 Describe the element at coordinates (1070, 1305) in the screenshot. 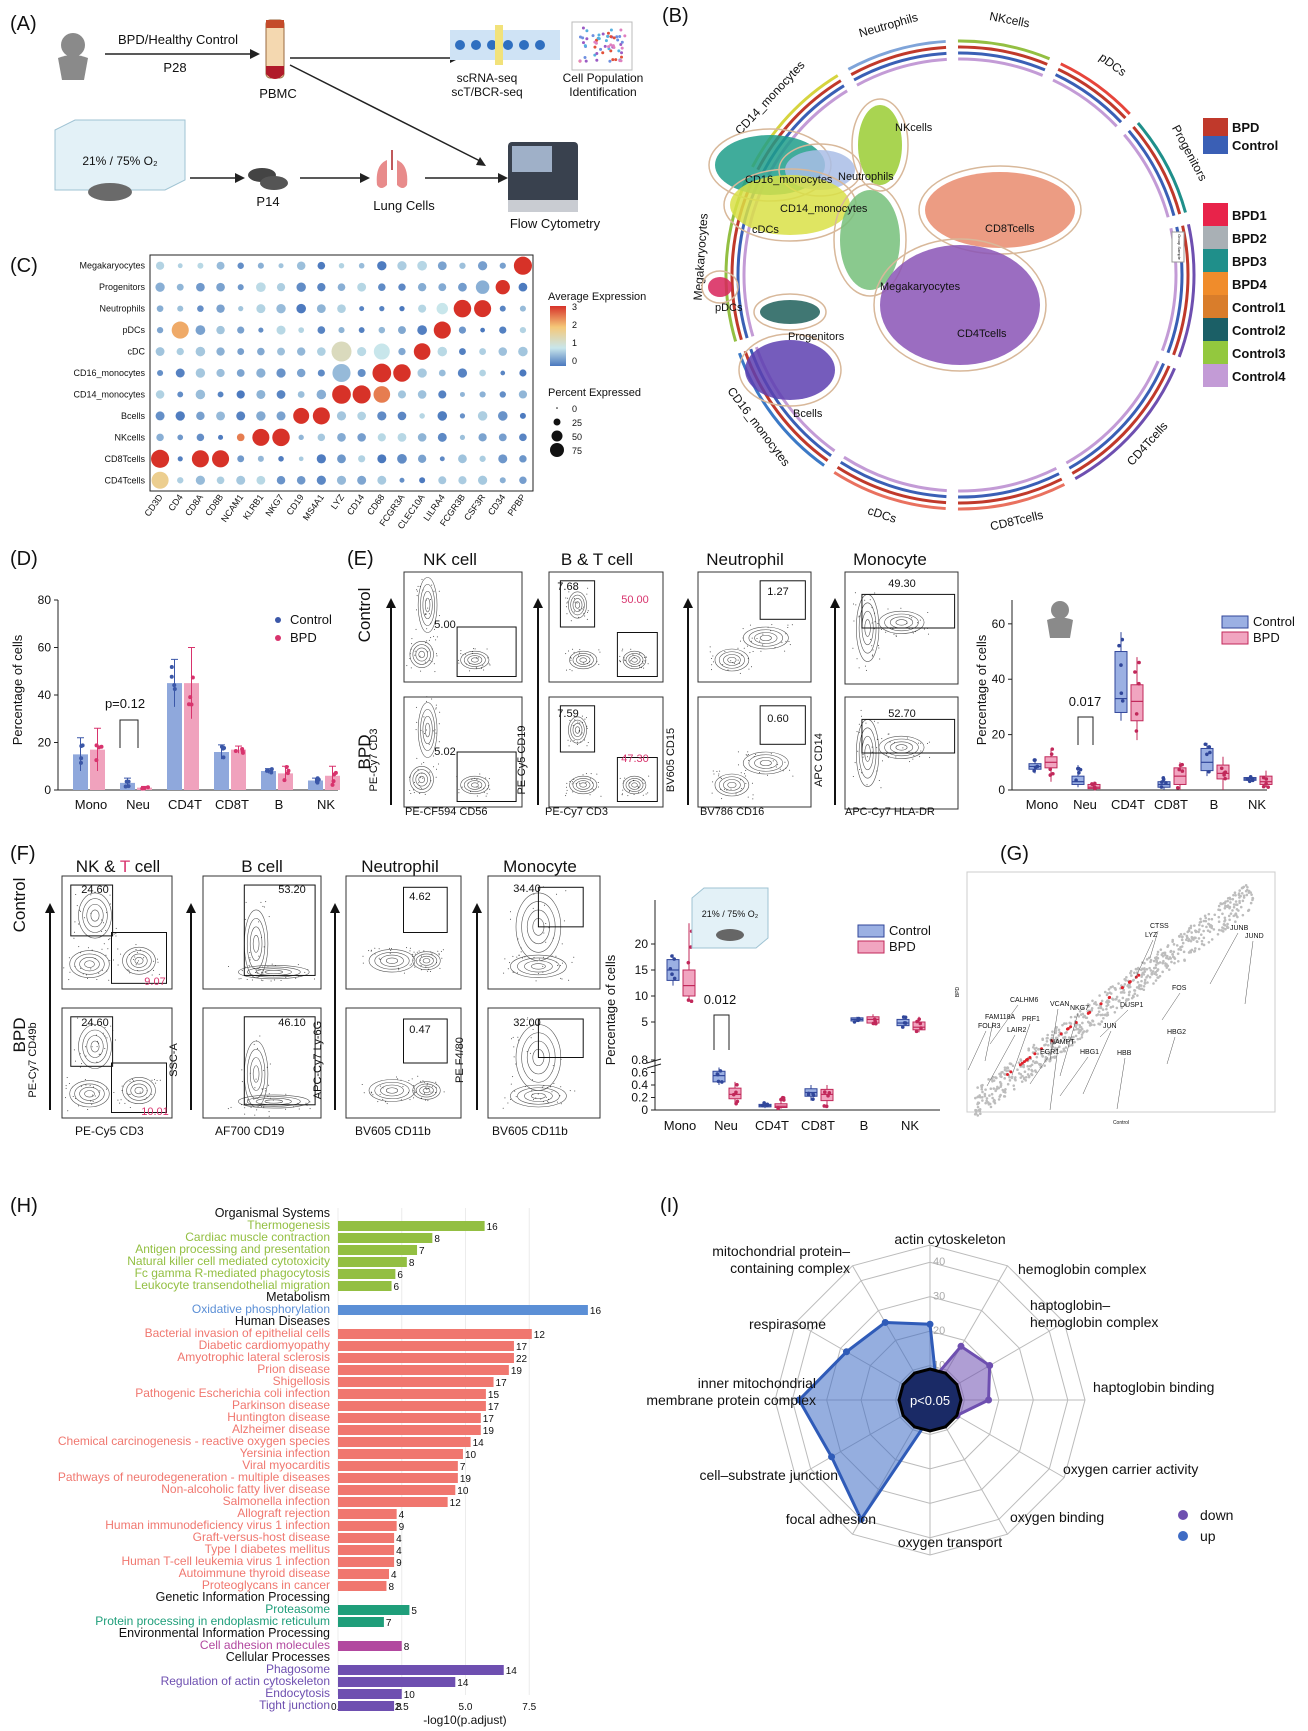

I see `radar-axis-label: haptoglobin–` at that location.